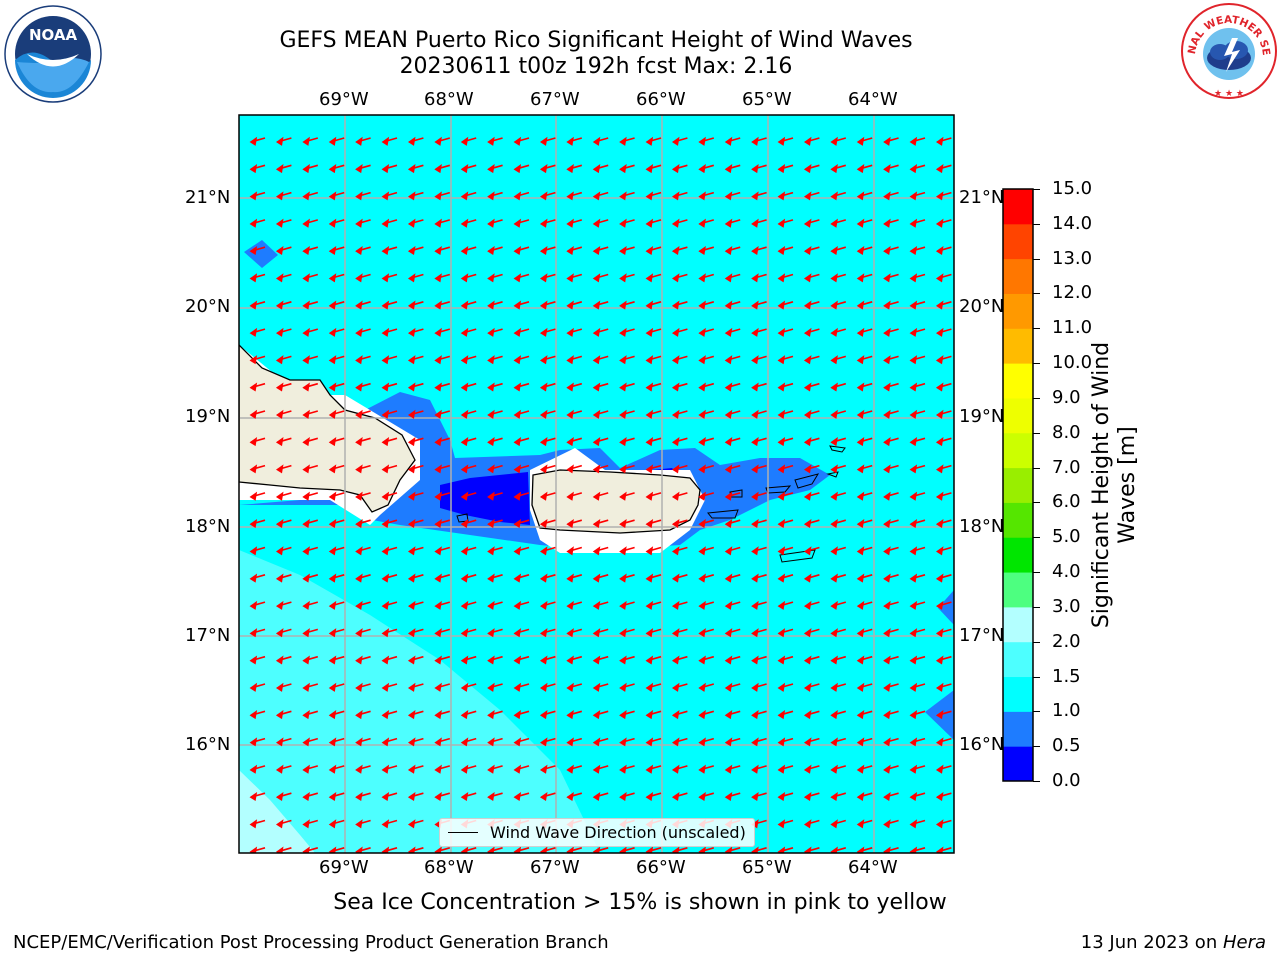 Image resolution: width=1280 pixels, height=960 pixels. I want to click on colorbar-label: Significant Height of Wind Waves [m], so click(1114, 485).